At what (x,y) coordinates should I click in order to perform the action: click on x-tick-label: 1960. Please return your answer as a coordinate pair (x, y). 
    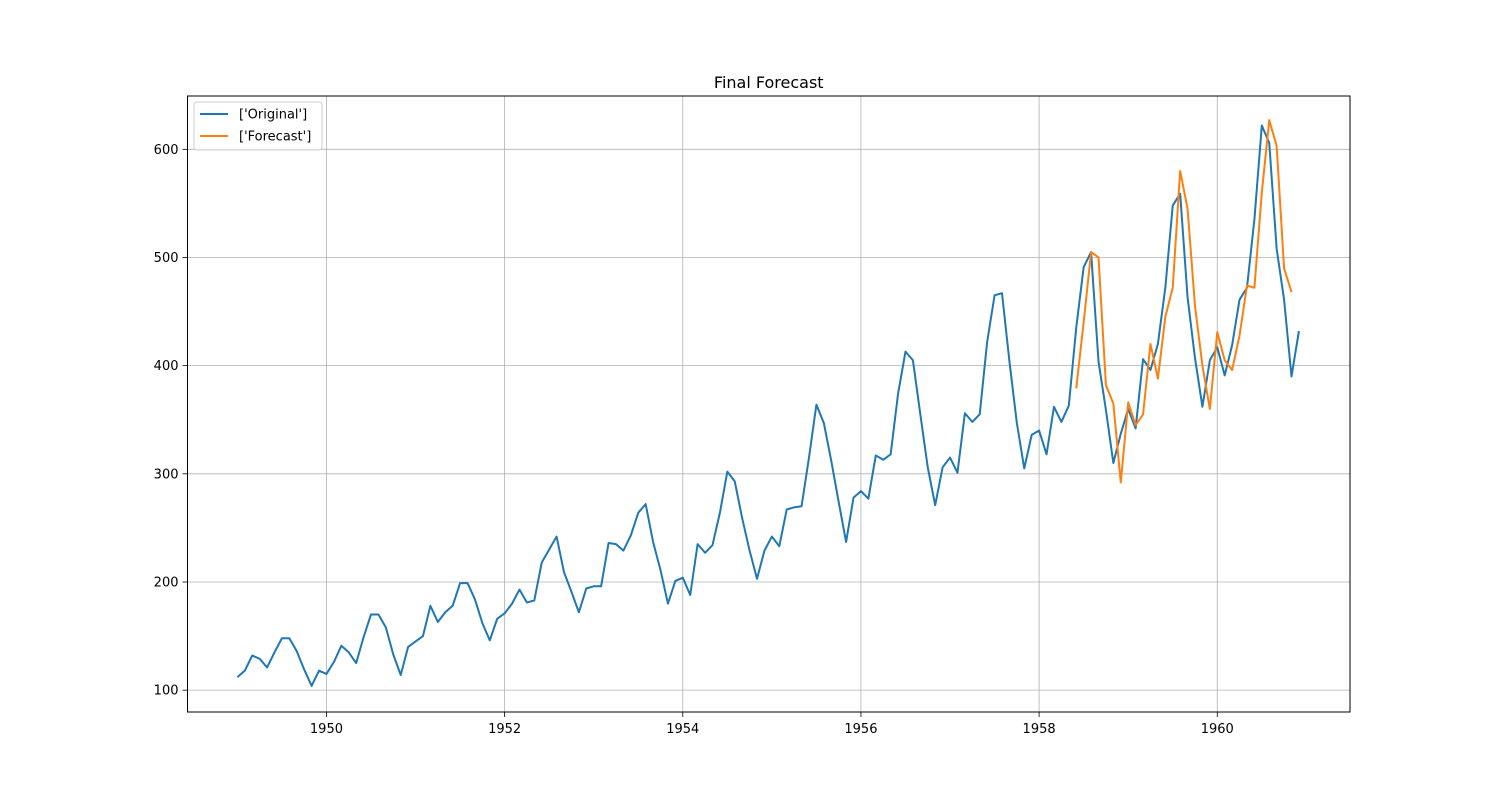
    Looking at the image, I should click on (1217, 729).